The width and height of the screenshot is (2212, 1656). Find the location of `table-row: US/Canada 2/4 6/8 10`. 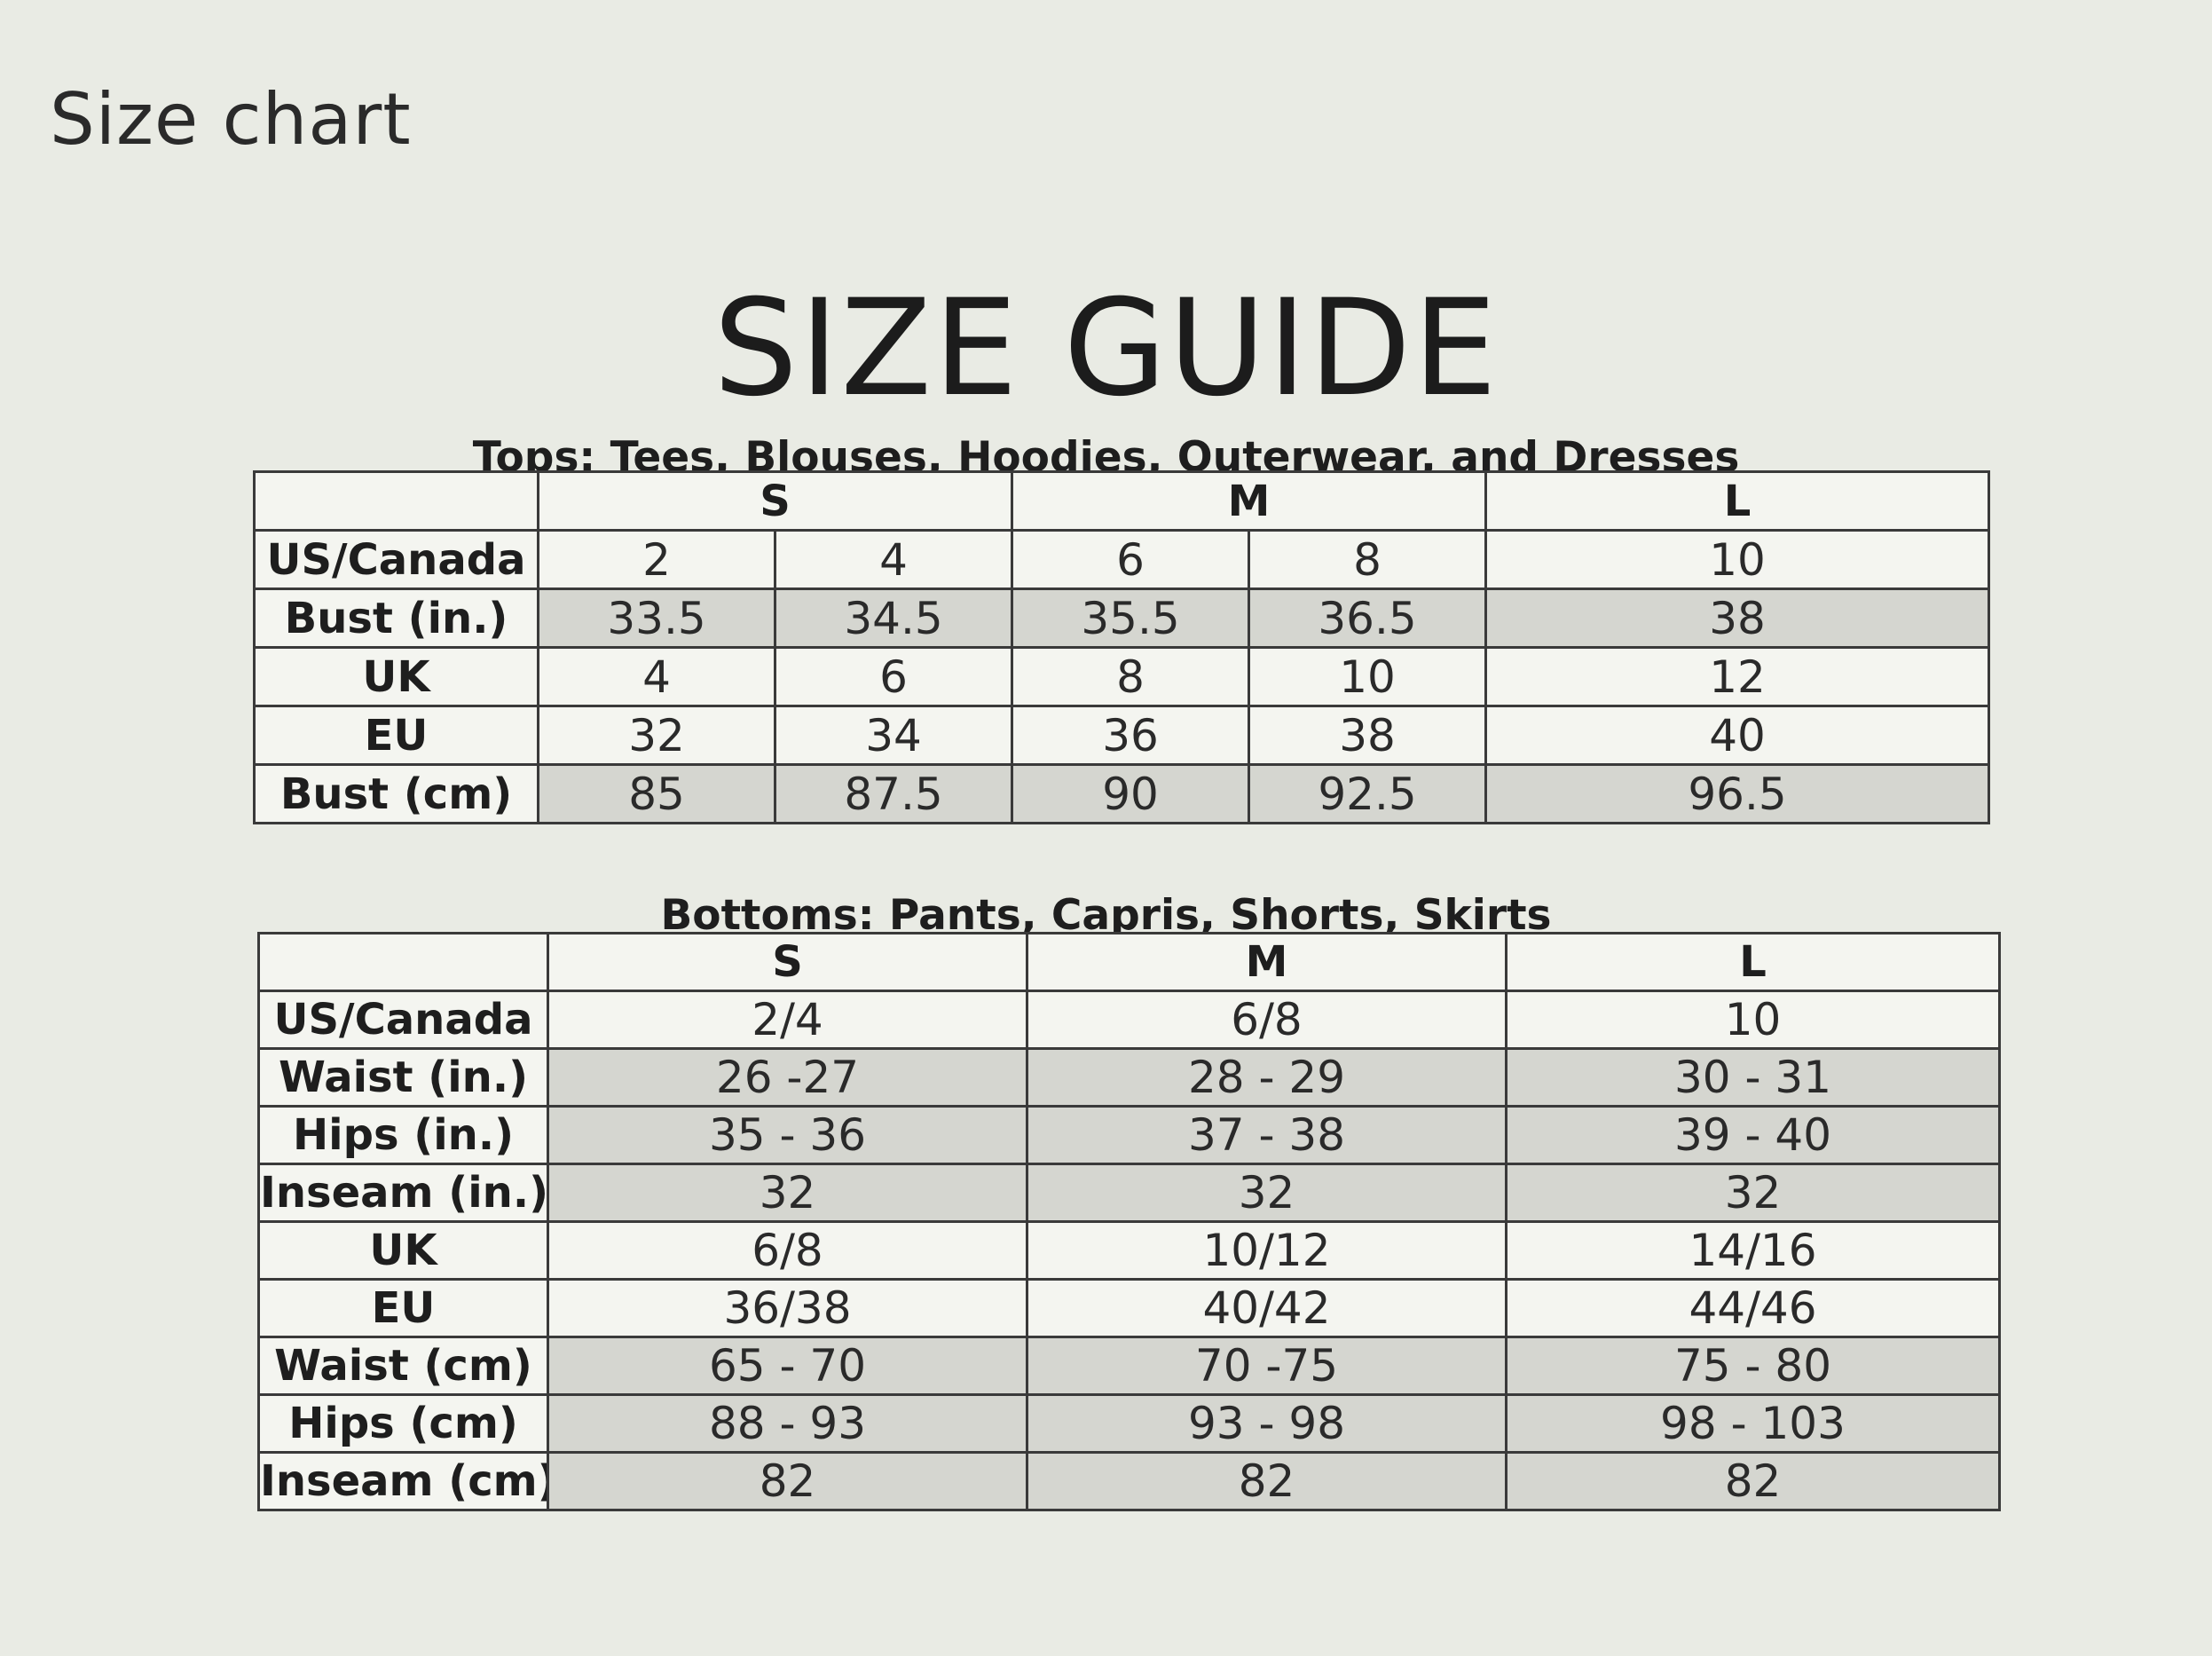

table-row: US/Canada 2/4 6/8 10 is located at coordinates (1129, 1020).